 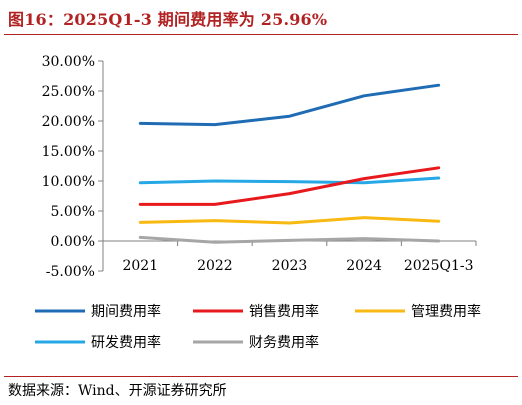 What do you see at coordinates (261, 34) in the screenshot?
I see `title-divider` at bounding box center [261, 34].